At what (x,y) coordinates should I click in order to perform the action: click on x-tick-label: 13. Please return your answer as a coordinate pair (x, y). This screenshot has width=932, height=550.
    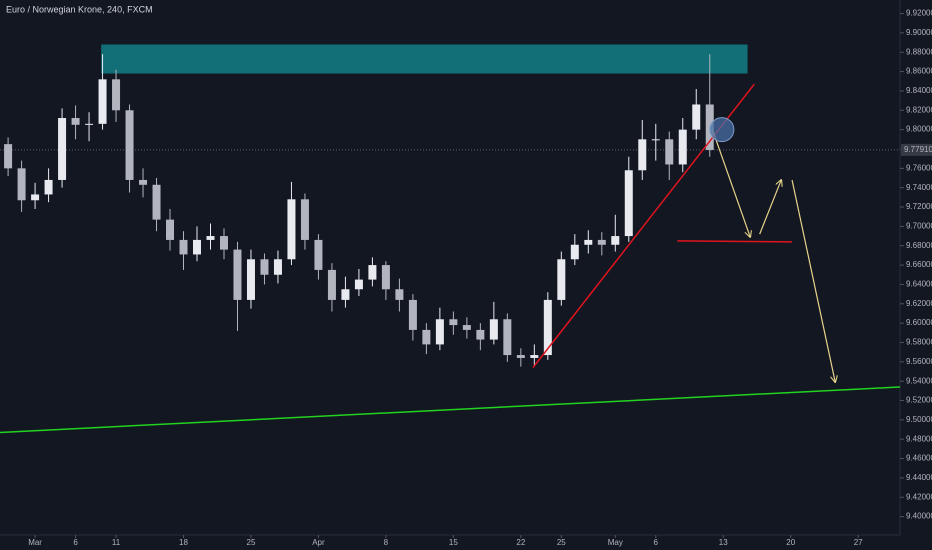
    Looking at the image, I should click on (723, 542).